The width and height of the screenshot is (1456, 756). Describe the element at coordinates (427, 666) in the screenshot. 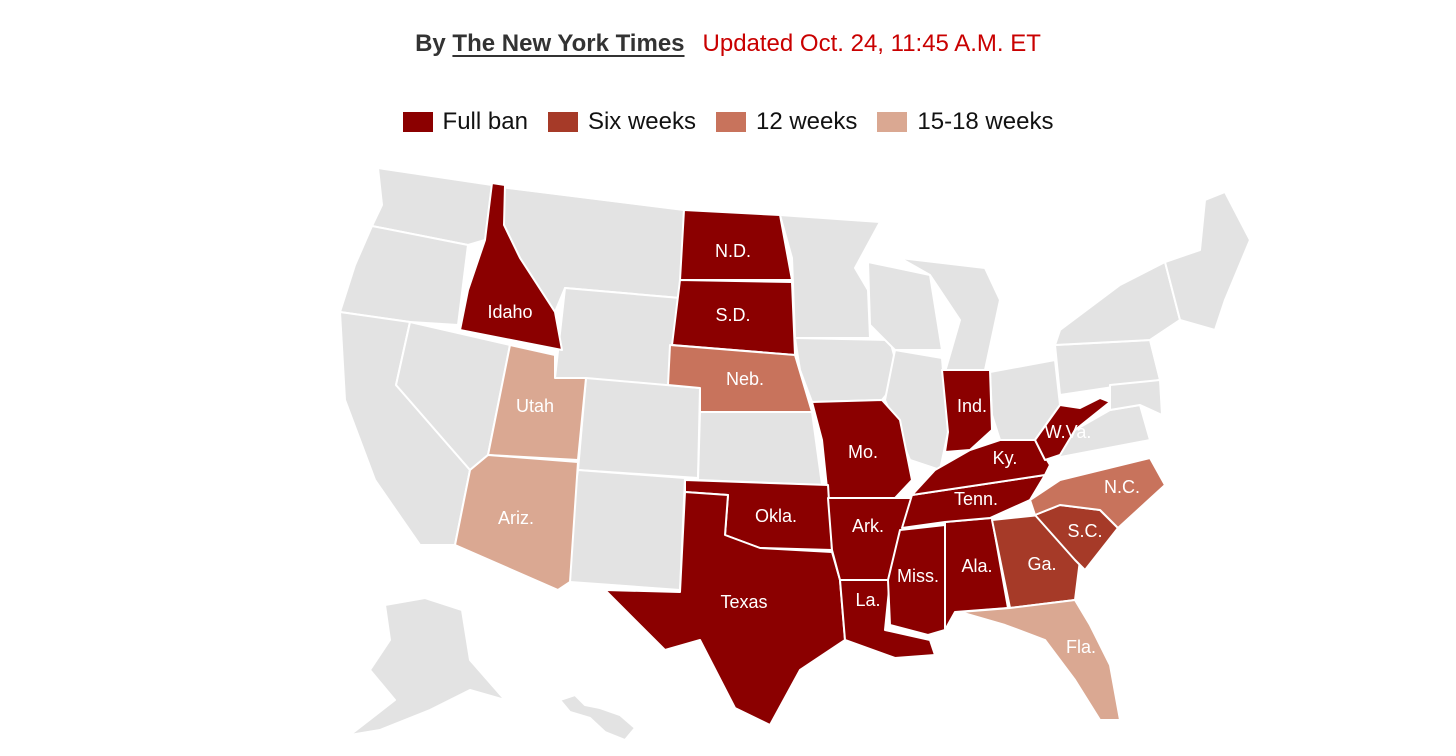

I see `state-alaska` at that location.